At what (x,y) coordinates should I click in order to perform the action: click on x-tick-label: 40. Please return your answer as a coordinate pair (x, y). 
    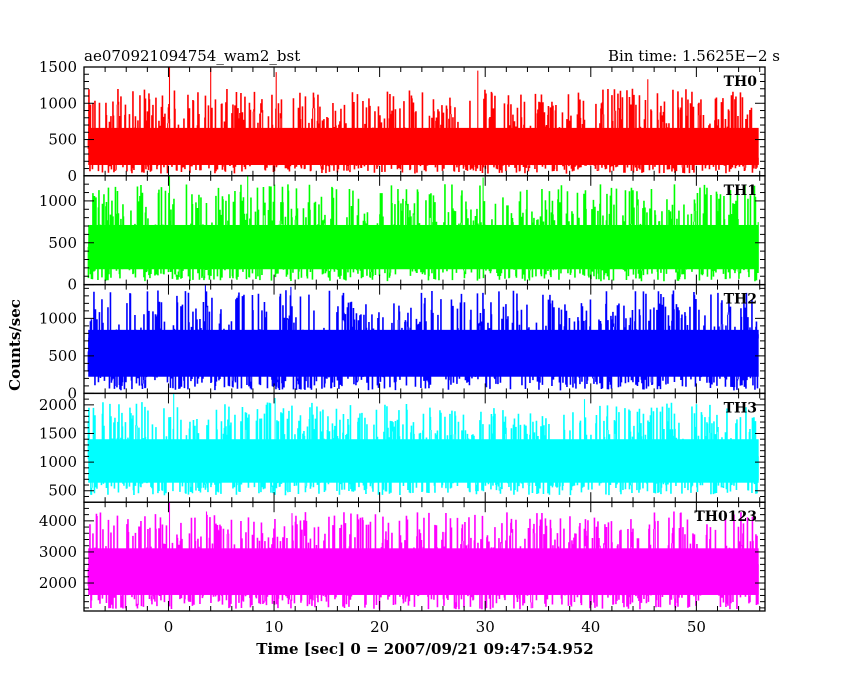
    Looking at the image, I should click on (590, 627).